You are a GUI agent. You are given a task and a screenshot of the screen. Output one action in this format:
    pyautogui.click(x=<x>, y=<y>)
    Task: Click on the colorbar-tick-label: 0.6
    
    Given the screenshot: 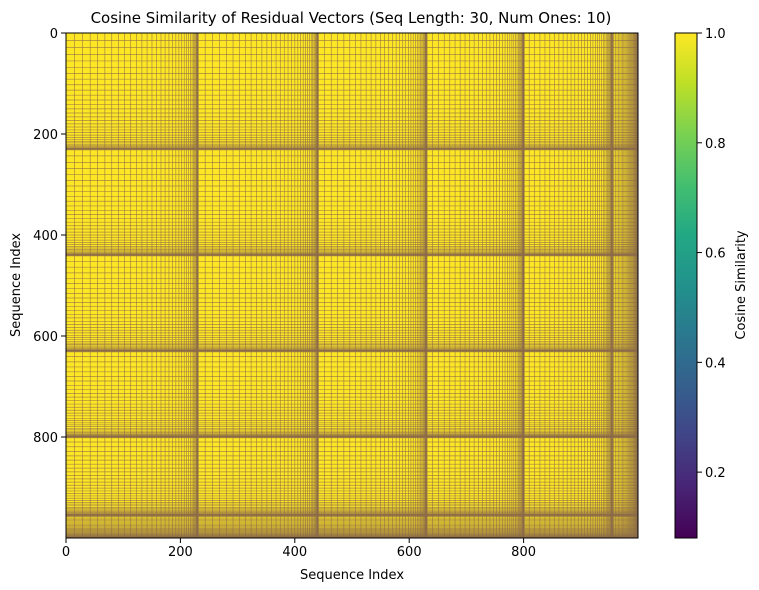 What is the action you would take?
    pyautogui.click(x=715, y=254)
    